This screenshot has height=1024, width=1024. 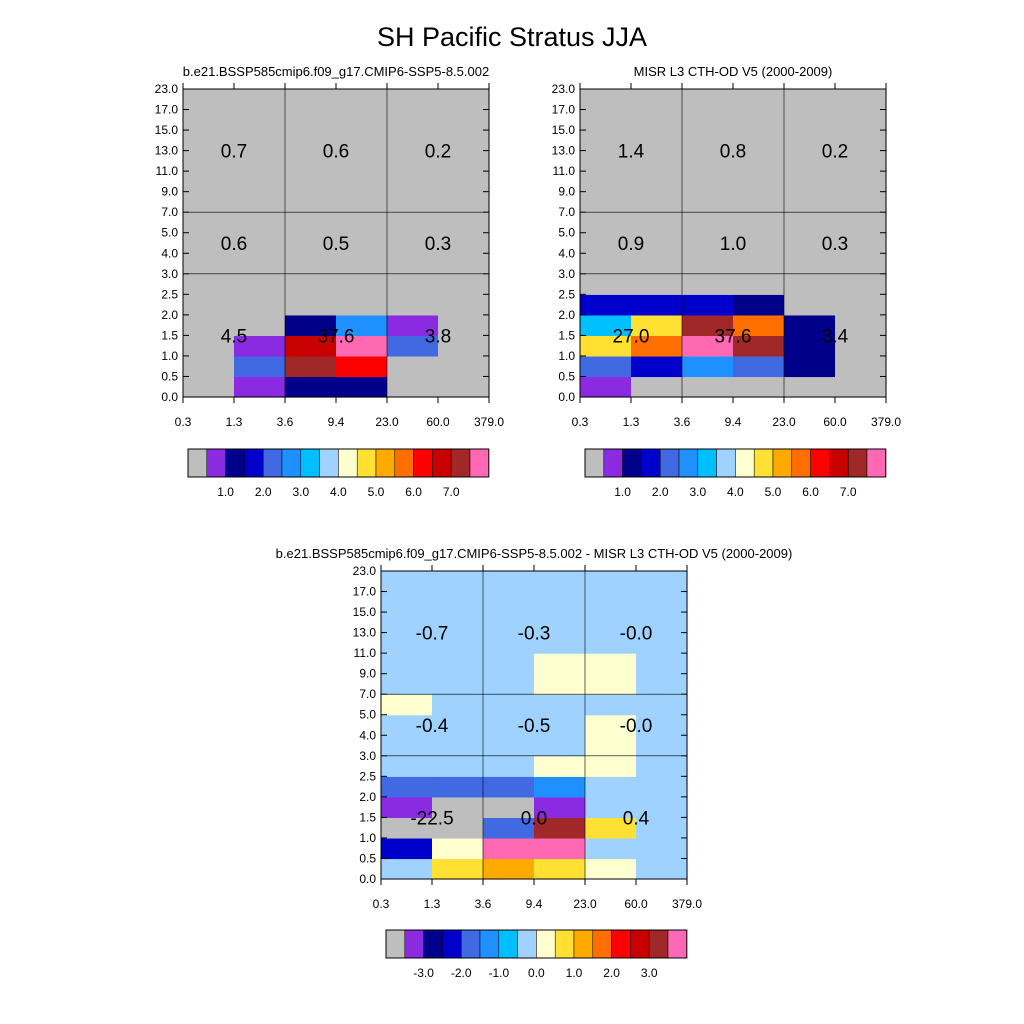 What do you see at coordinates (564, 171) in the screenshot?
I see `y-tick-label: 11.0` at bounding box center [564, 171].